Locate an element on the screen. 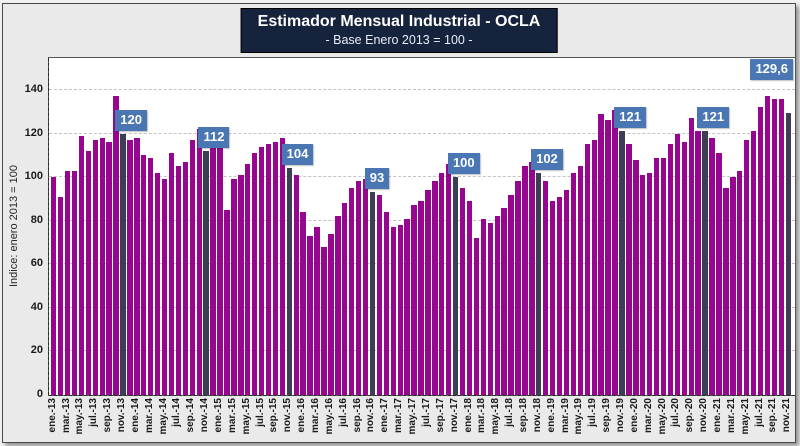 Image resolution: width=800 pixels, height=446 pixels. bar-jun.-13 is located at coordinates (88, 272).